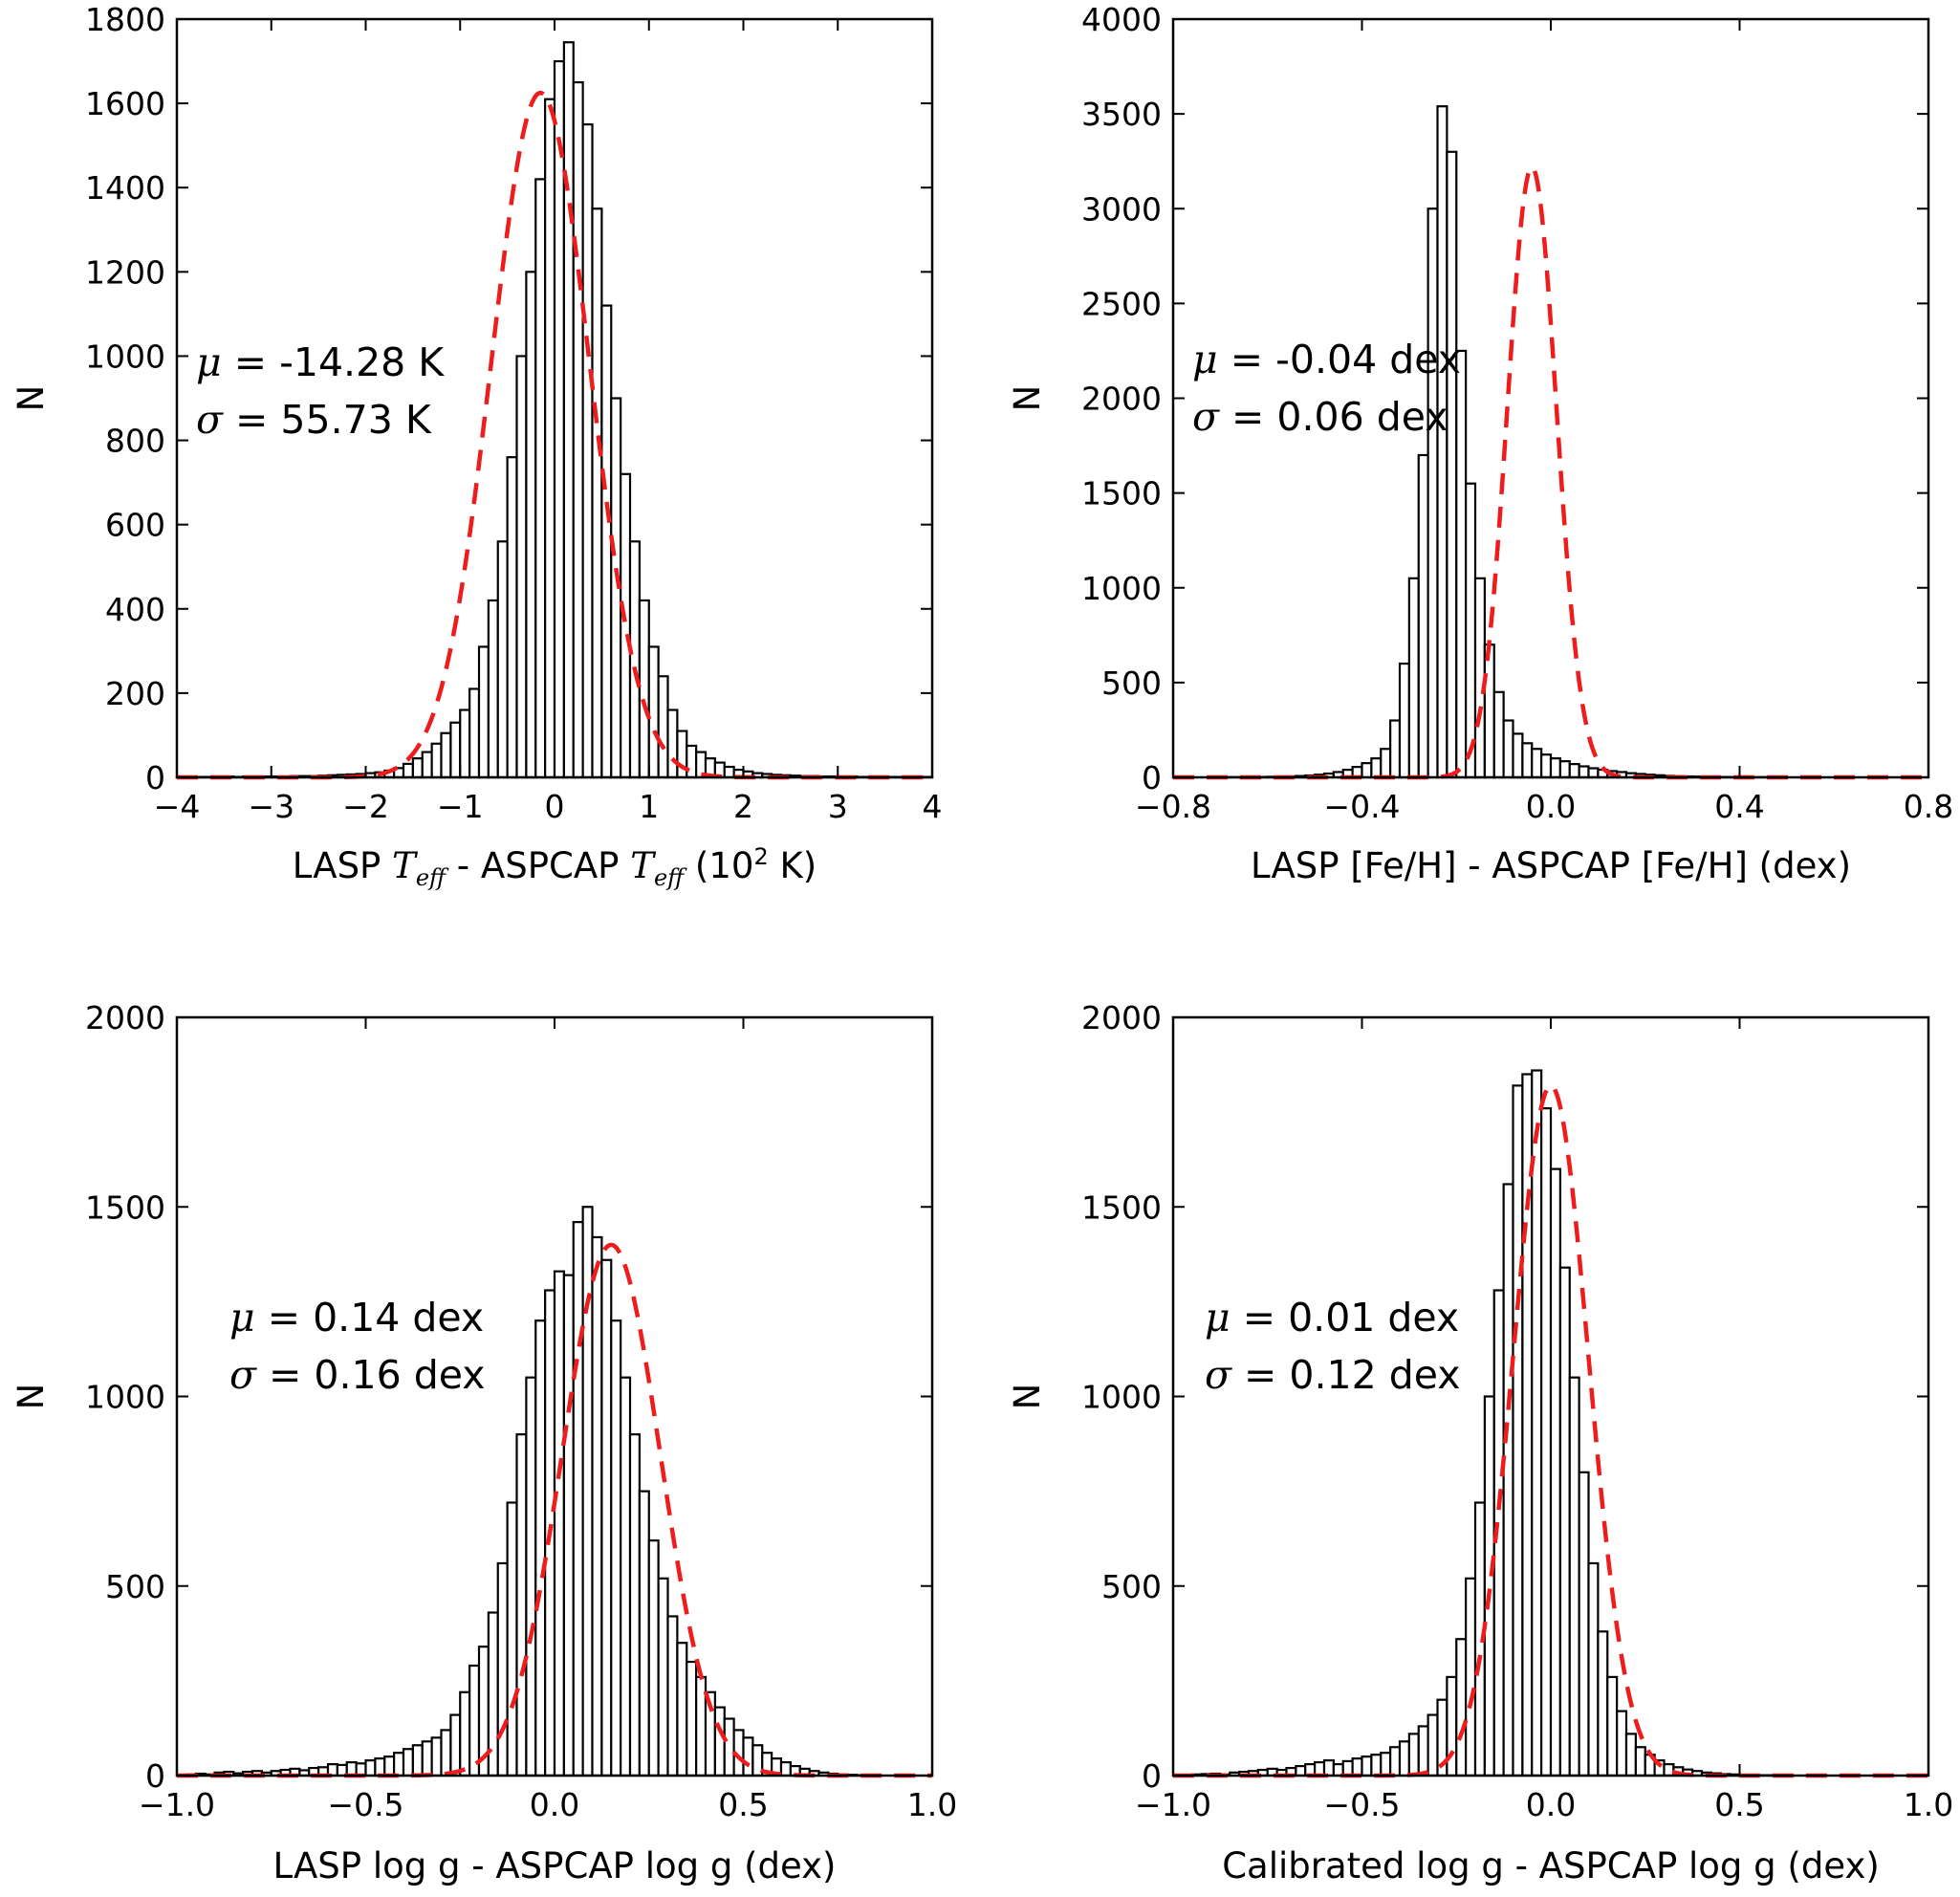 Image resolution: width=1960 pixels, height=1897 pixels. What do you see at coordinates (1121, 209) in the screenshot?
I see `y-tick-label: 3000` at bounding box center [1121, 209].